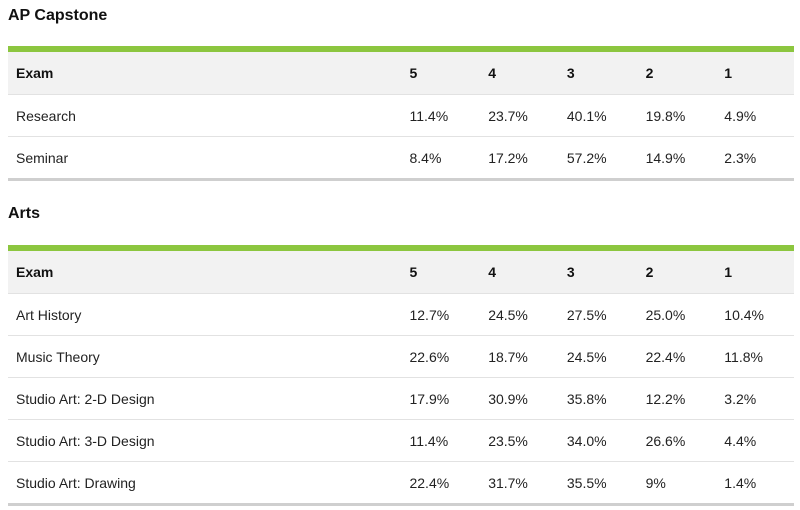 This screenshot has width=800, height=510. What do you see at coordinates (740, 157) in the screenshot?
I see `score-1-cell: 2.3%` at bounding box center [740, 157].